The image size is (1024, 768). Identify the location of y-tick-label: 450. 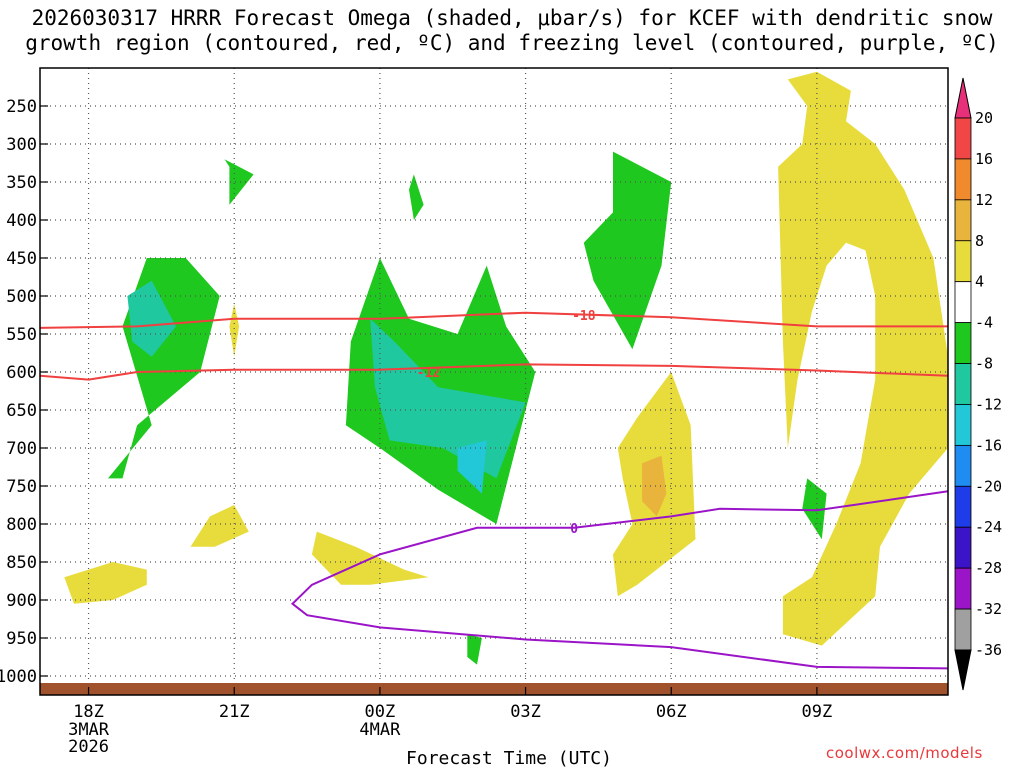
(21, 259).